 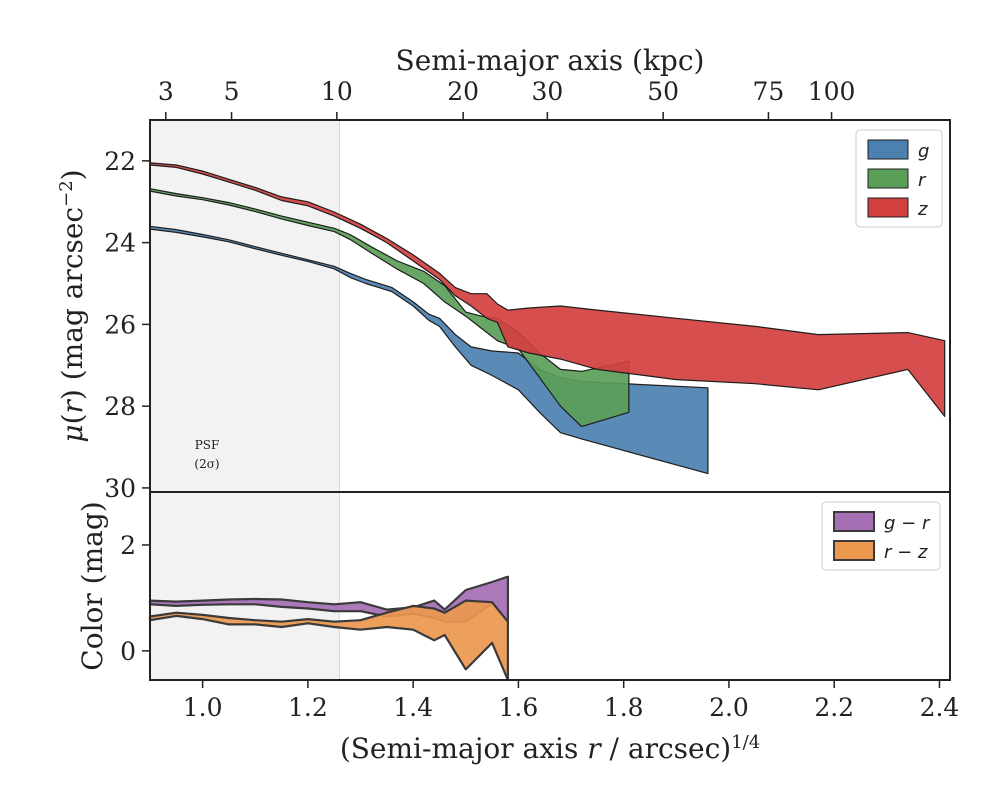 I want to click on kpc-tick-label: 75, so click(x=769, y=91).